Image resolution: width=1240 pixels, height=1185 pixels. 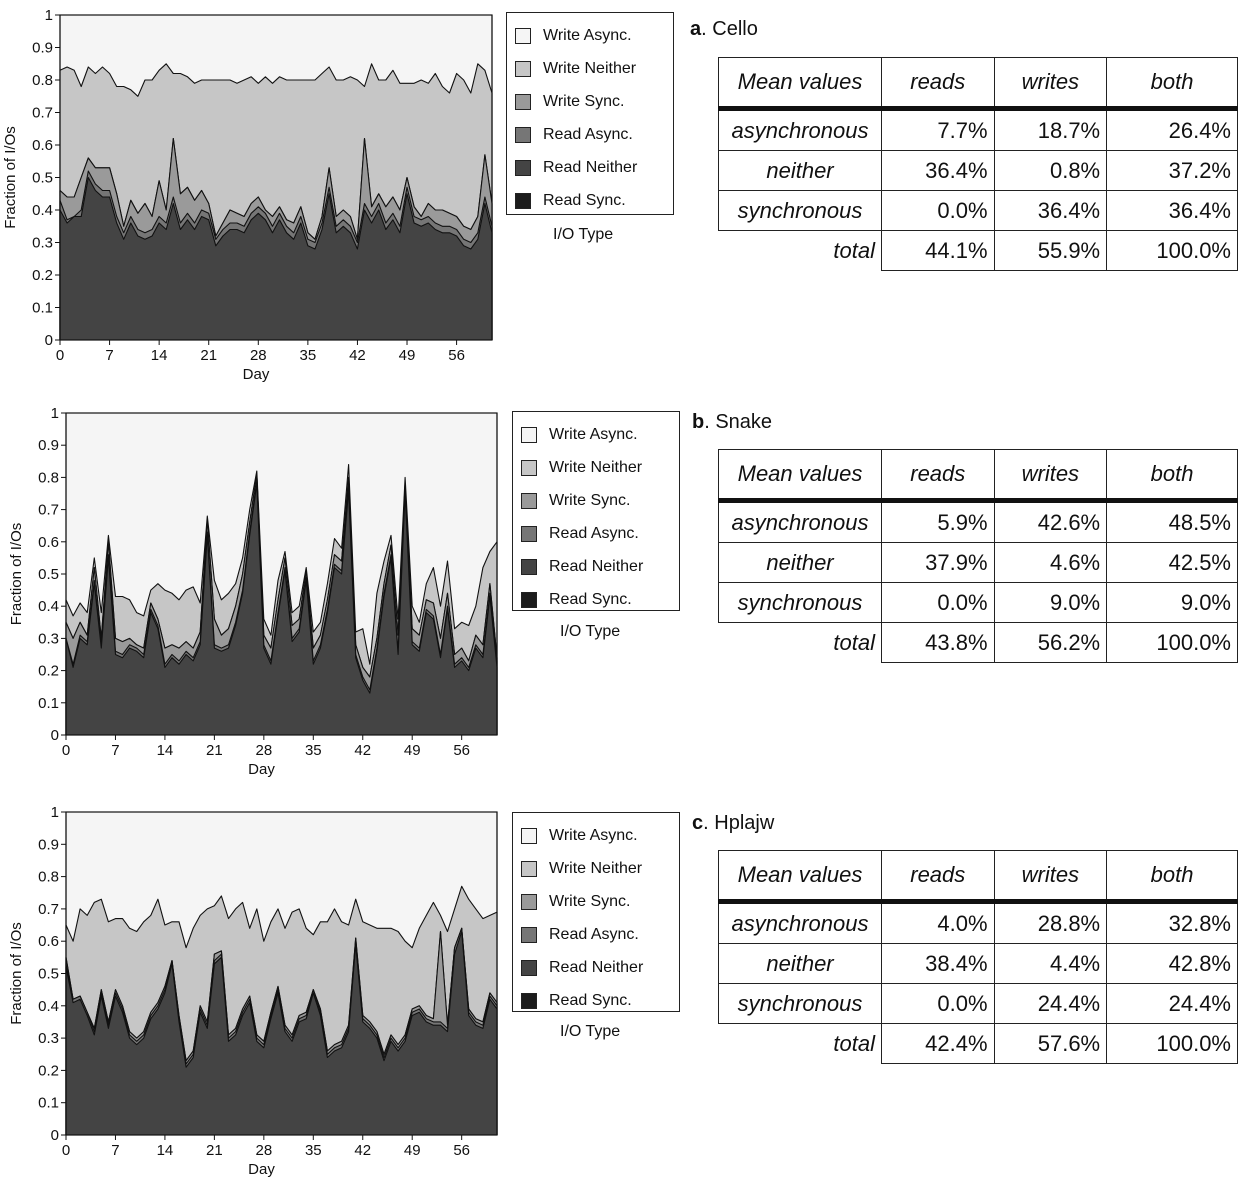 I want to click on row-label: neither, so click(x=800, y=562).